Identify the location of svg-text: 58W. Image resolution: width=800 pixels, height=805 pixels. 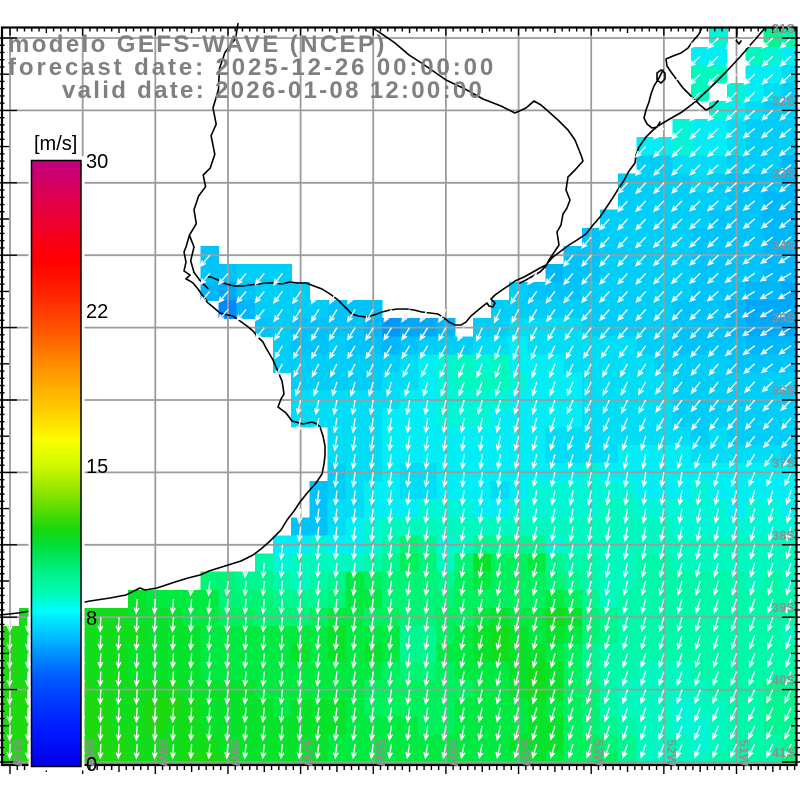
(235, 753).